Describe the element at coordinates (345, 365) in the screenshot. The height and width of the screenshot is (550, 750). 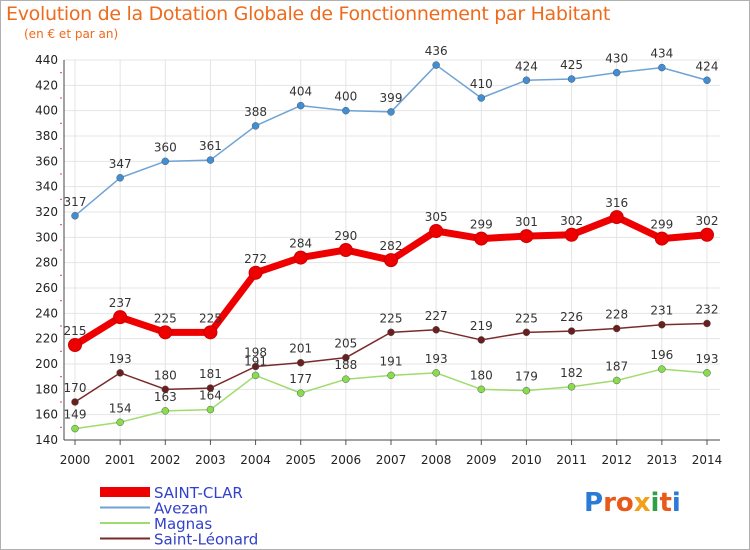
I see `data-label-magnas: 188` at that location.